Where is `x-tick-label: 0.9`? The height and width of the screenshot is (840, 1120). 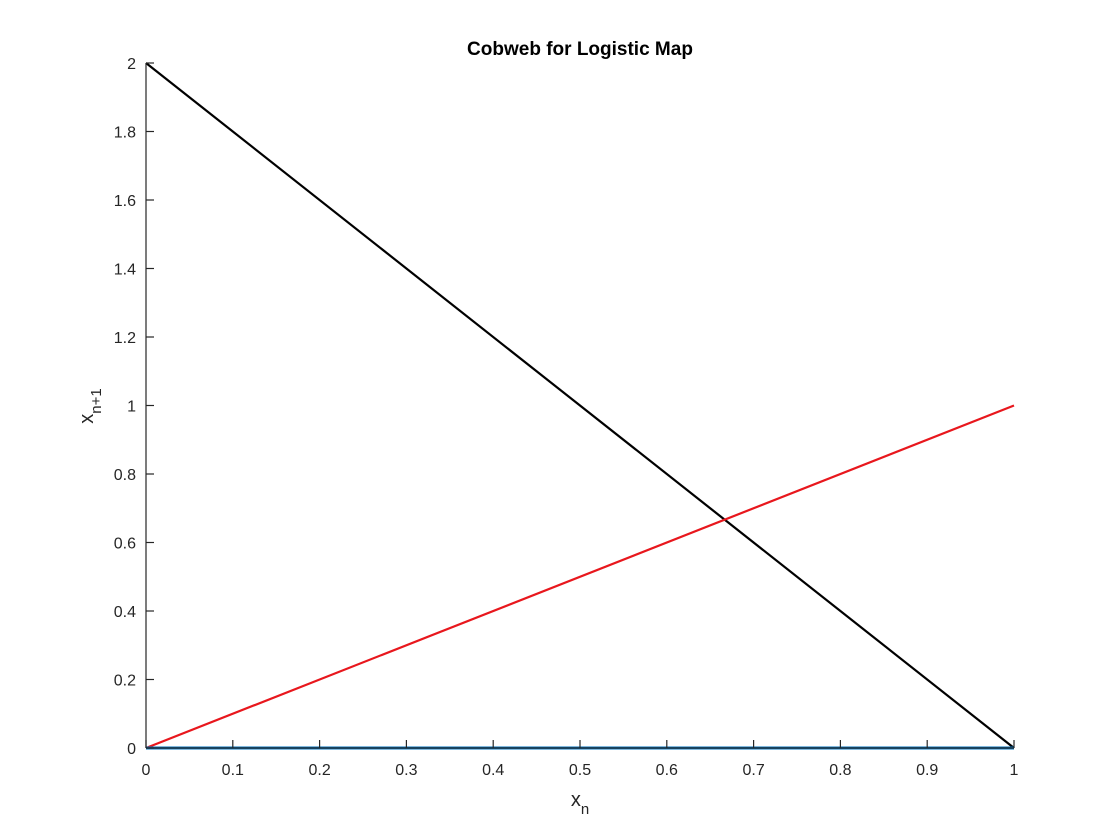
x-tick-label: 0.9 is located at coordinates (927, 770).